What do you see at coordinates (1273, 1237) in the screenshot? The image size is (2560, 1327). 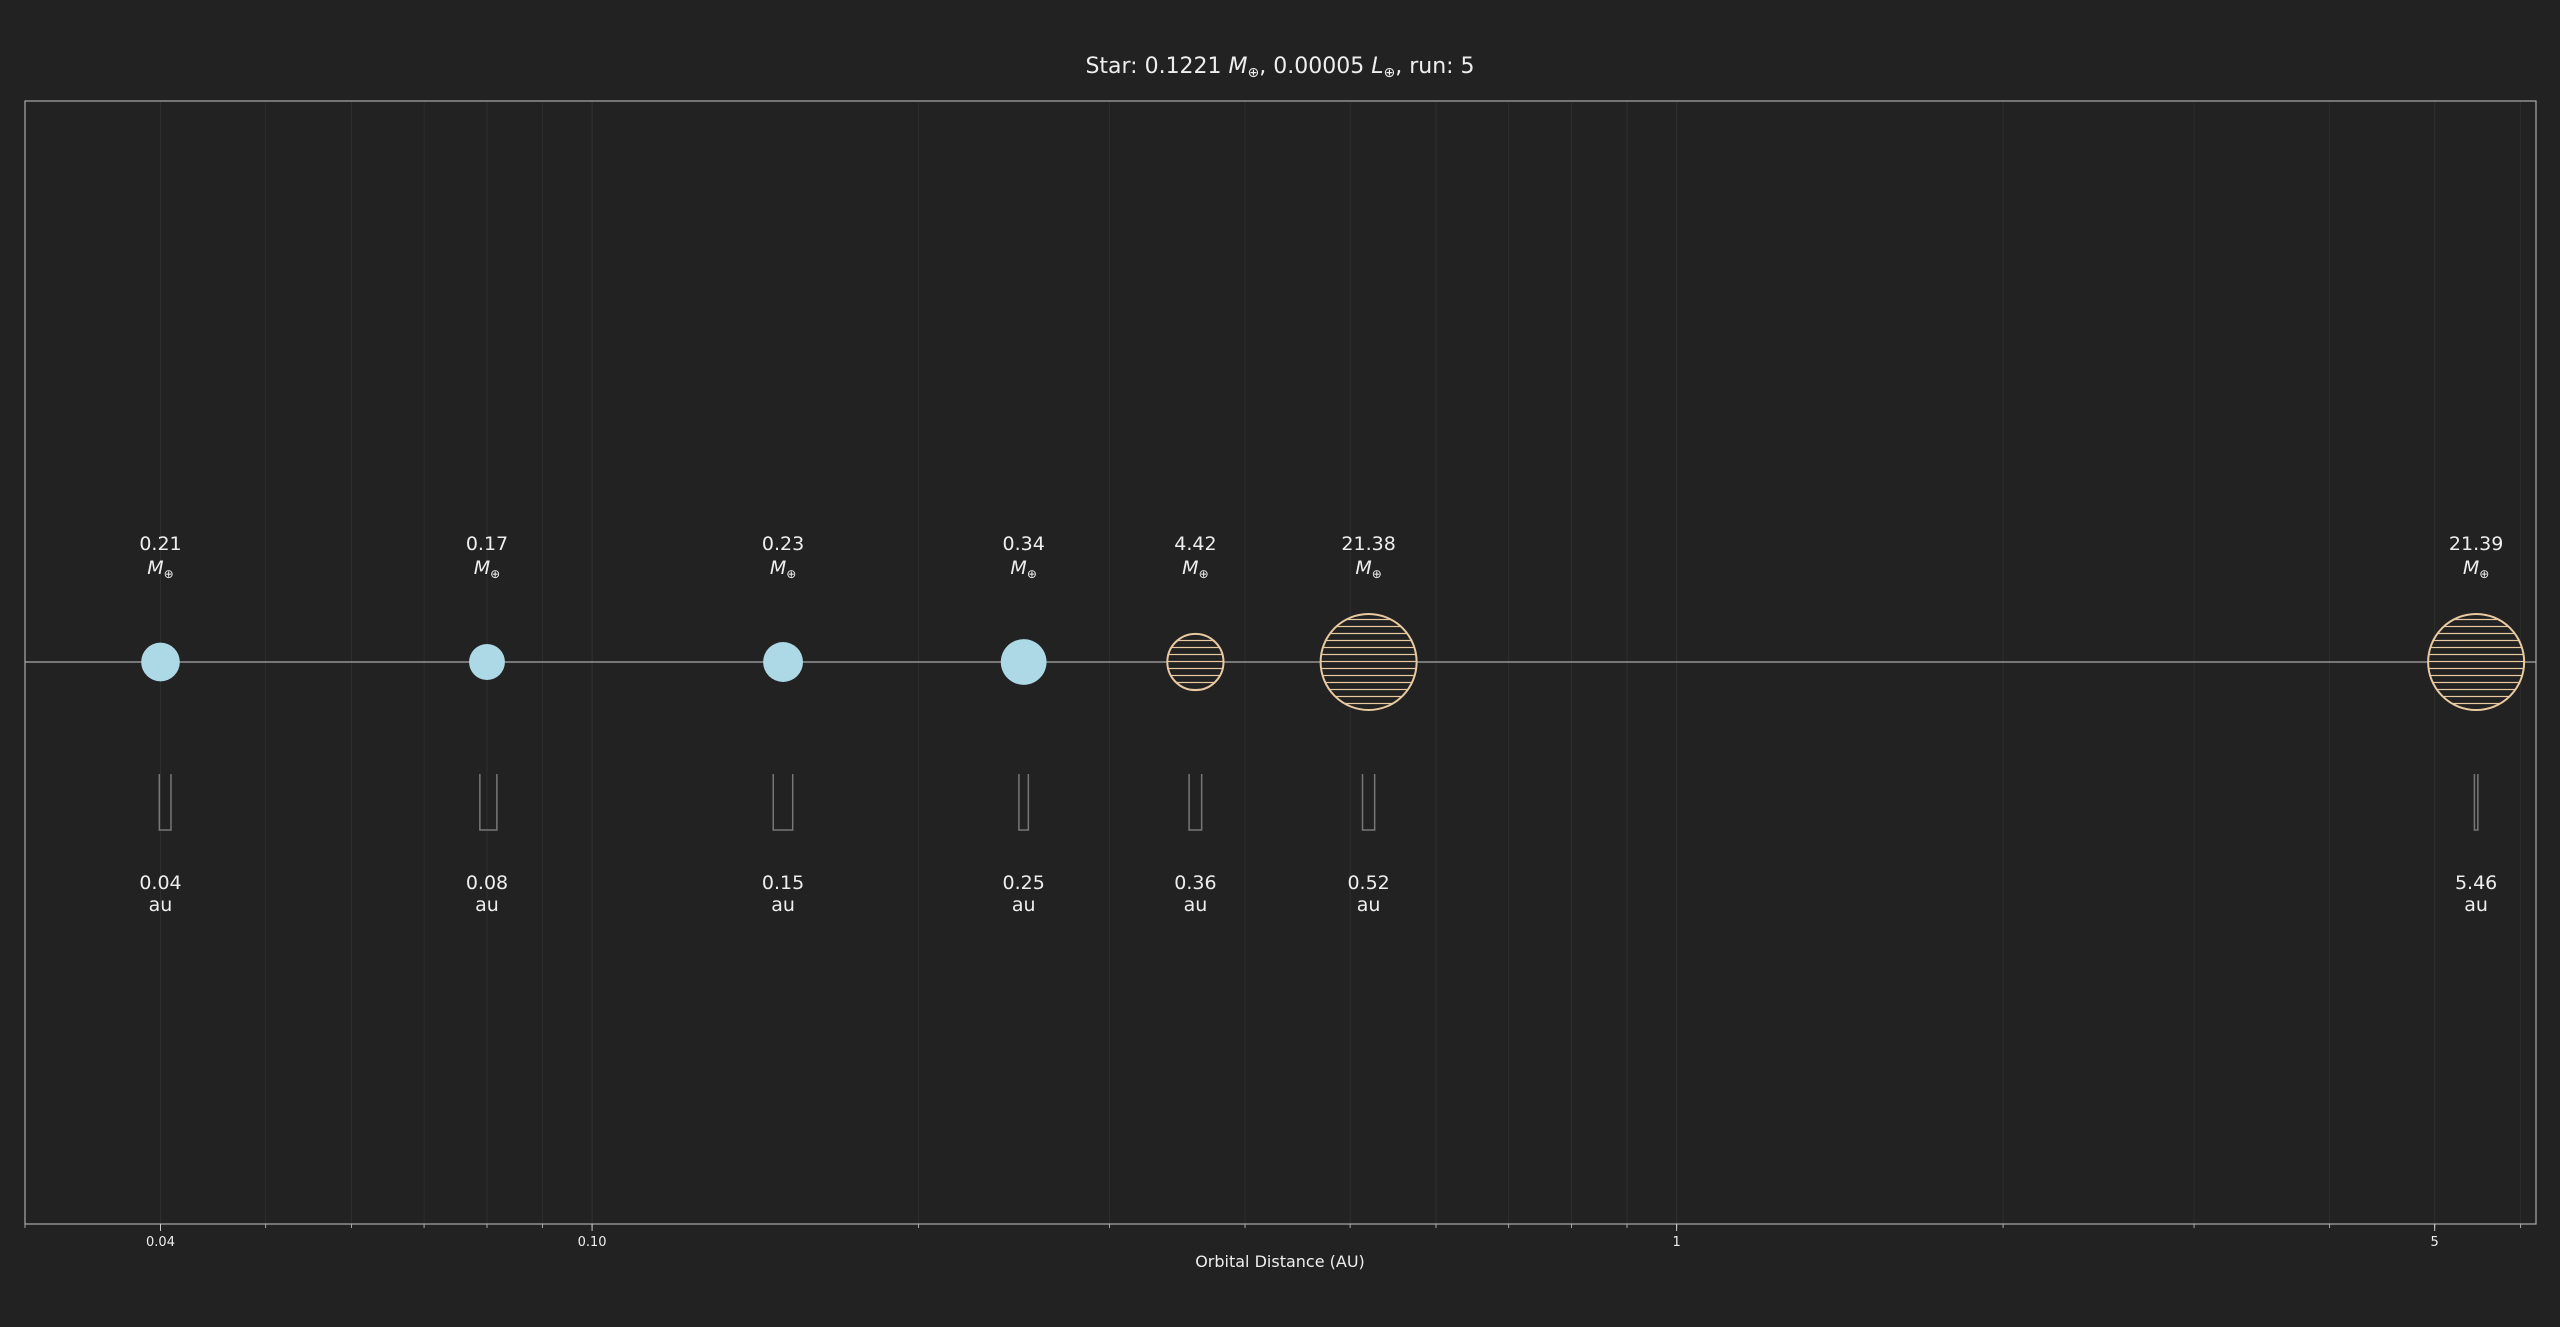 I see `x-axis-ticks: 0.04 0.10 1 5` at bounding box center [1273, 1237].